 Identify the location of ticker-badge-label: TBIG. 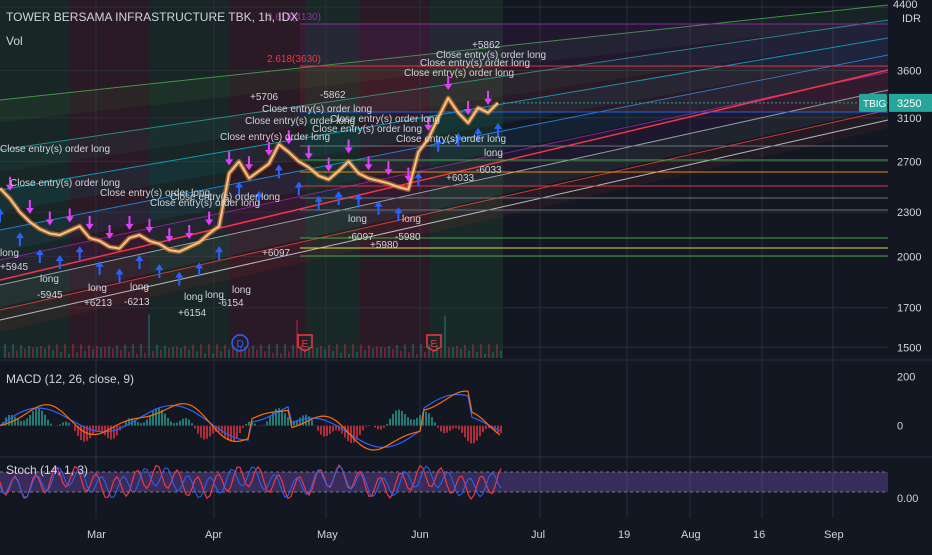
(875, 104).